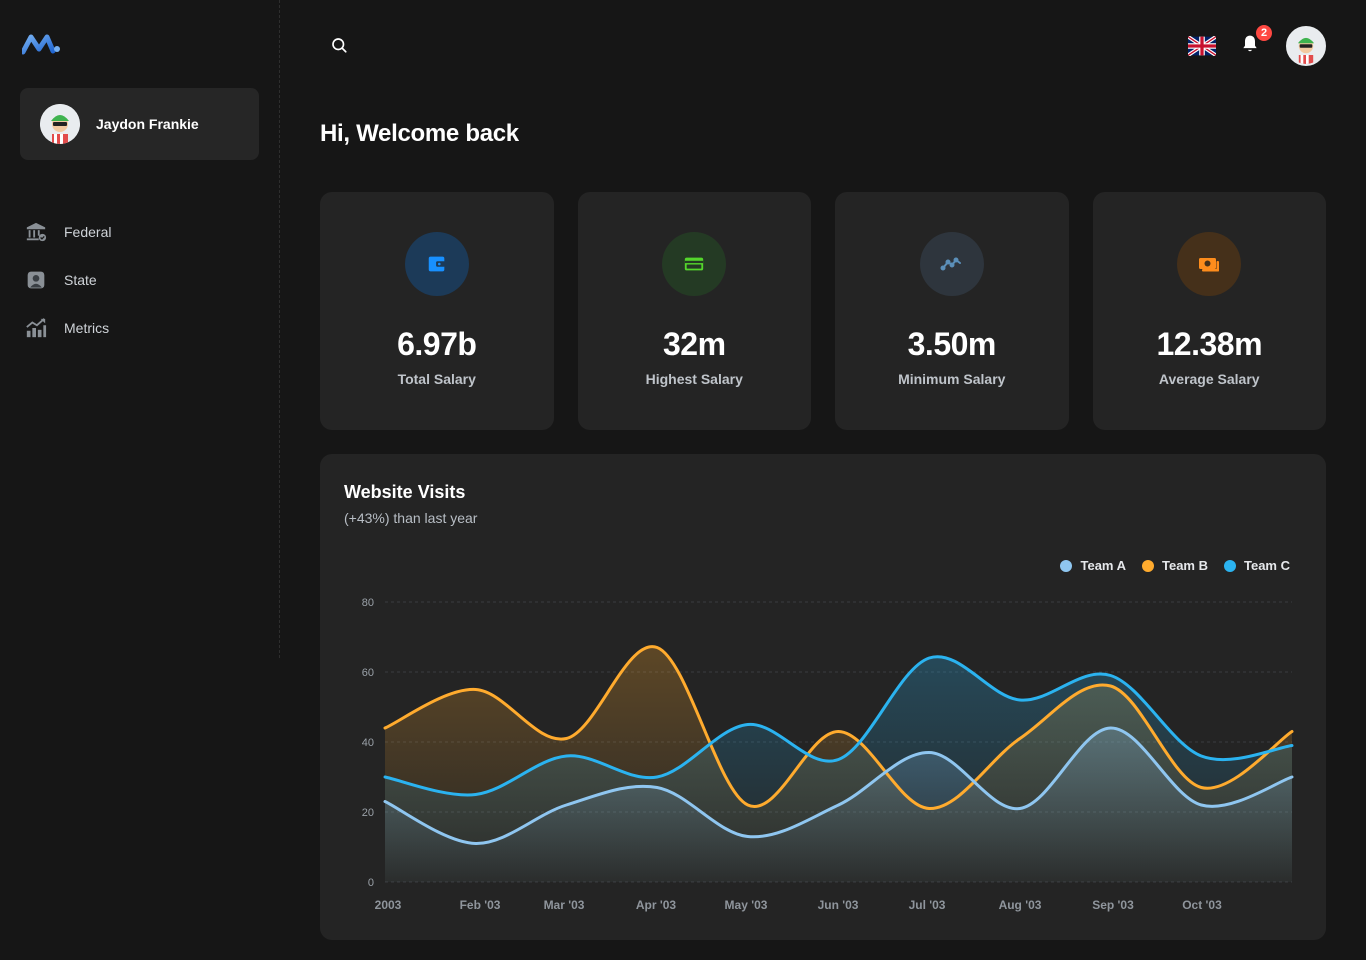  Describe the element at coordinates (1267, 565) in the screenshot. I see `legend-label: Team C` at that location.